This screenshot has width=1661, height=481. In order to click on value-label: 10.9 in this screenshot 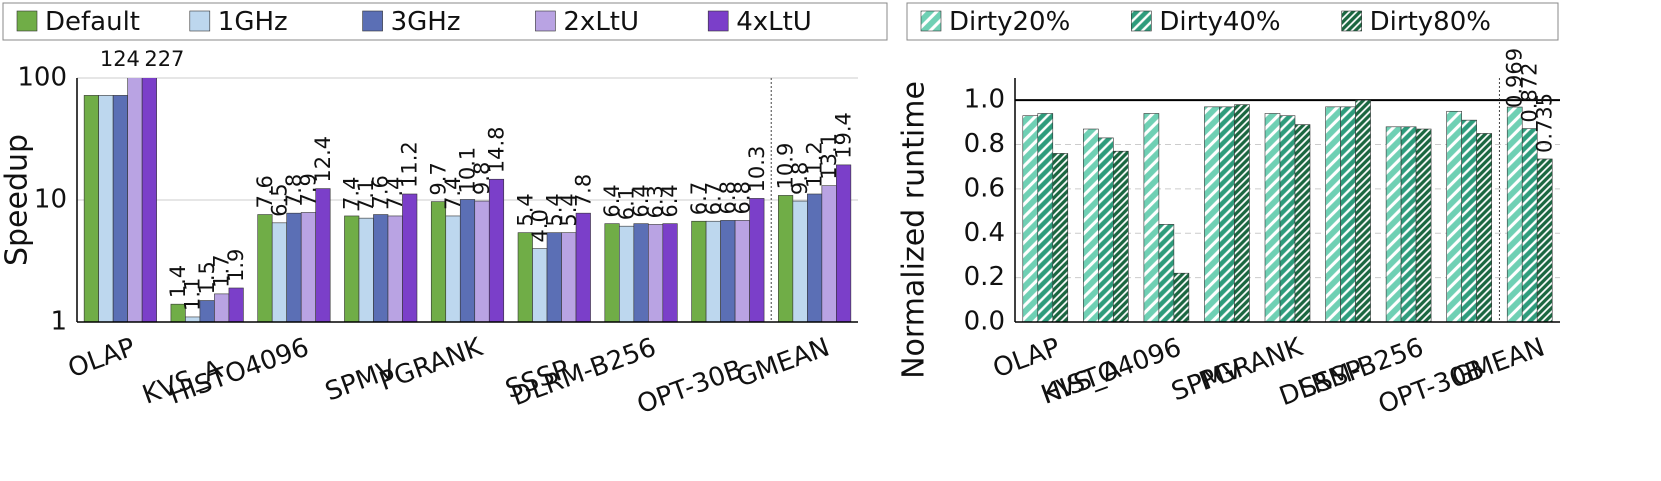, I will do `click(786, 166)`.